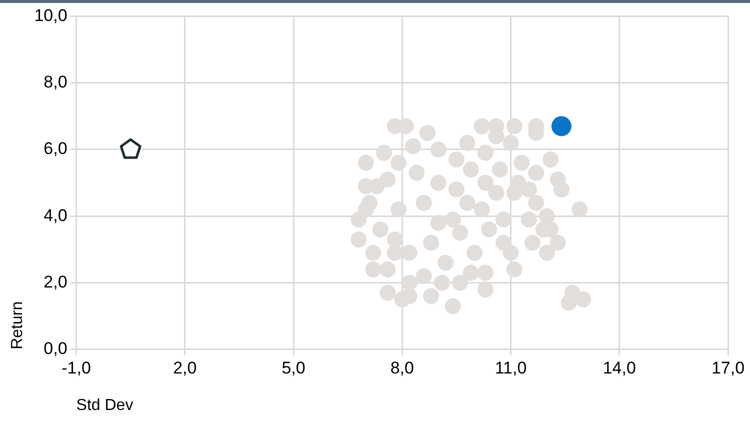 This screenshot has height=423, width=750. What do you see at coordinates (56, 282) in the screenshot?
I see `y-tick-label: 2,0` at bounding box center [56, 282].